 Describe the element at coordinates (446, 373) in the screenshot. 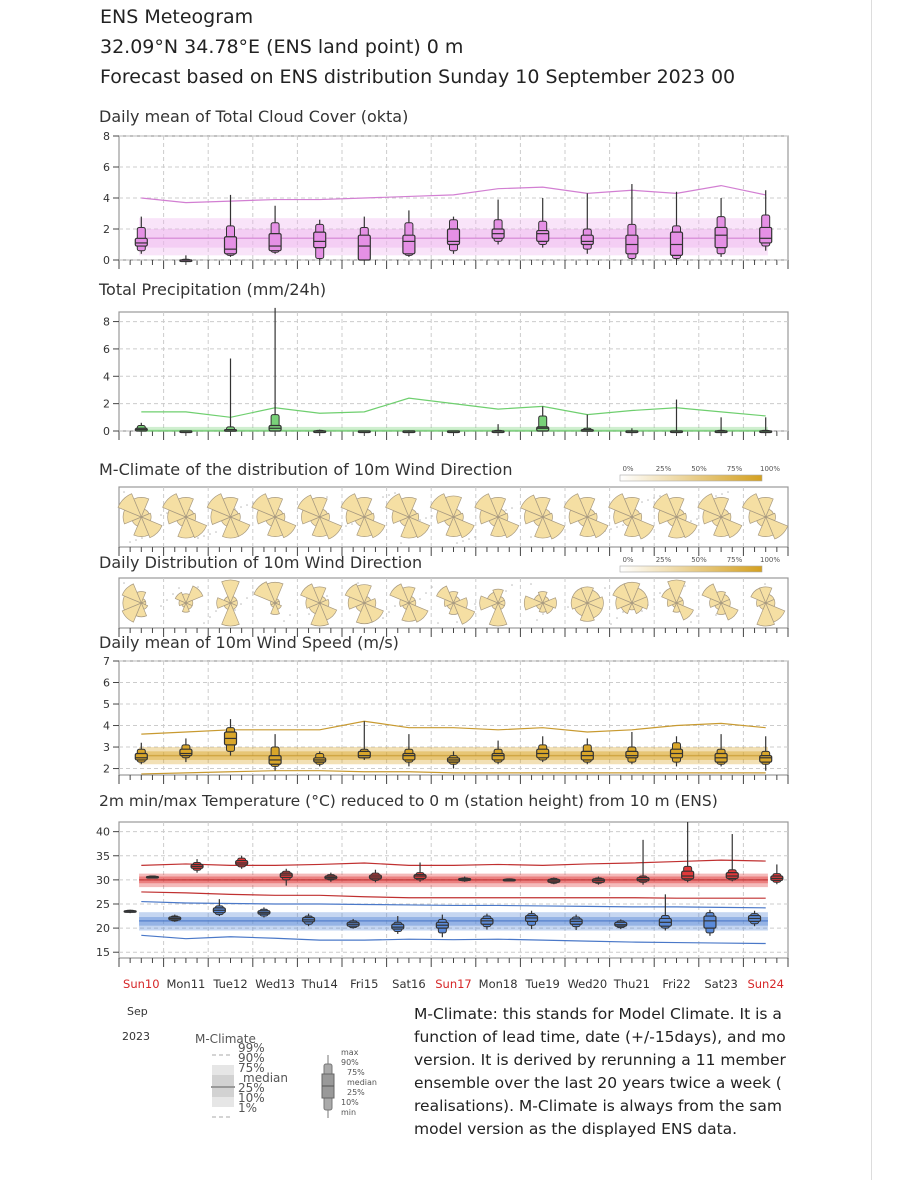

I see `precip-panel: 0 2 4 6 8` at that location.